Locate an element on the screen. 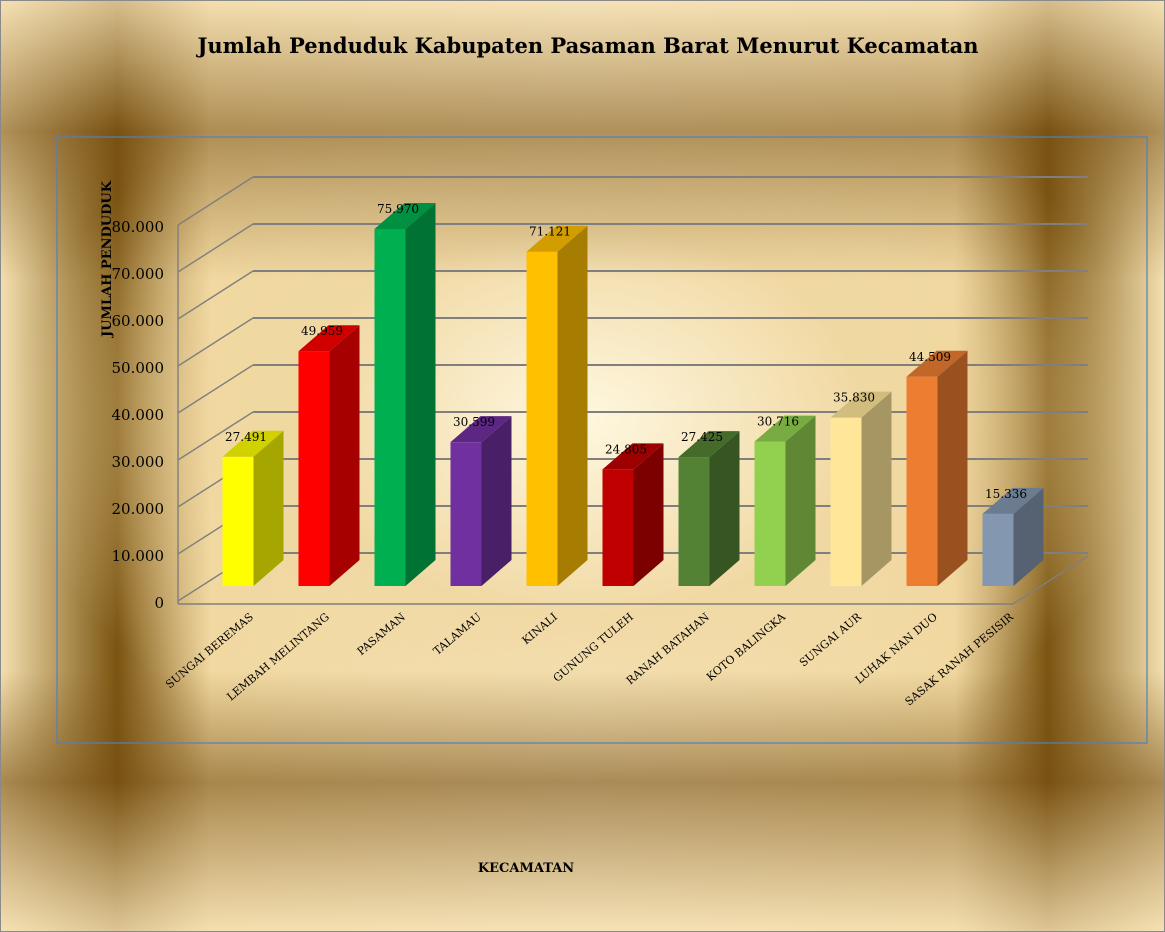 The height and width of the screenshot is (932, 1165). floor-edge is located at coordinates (1050, 580).